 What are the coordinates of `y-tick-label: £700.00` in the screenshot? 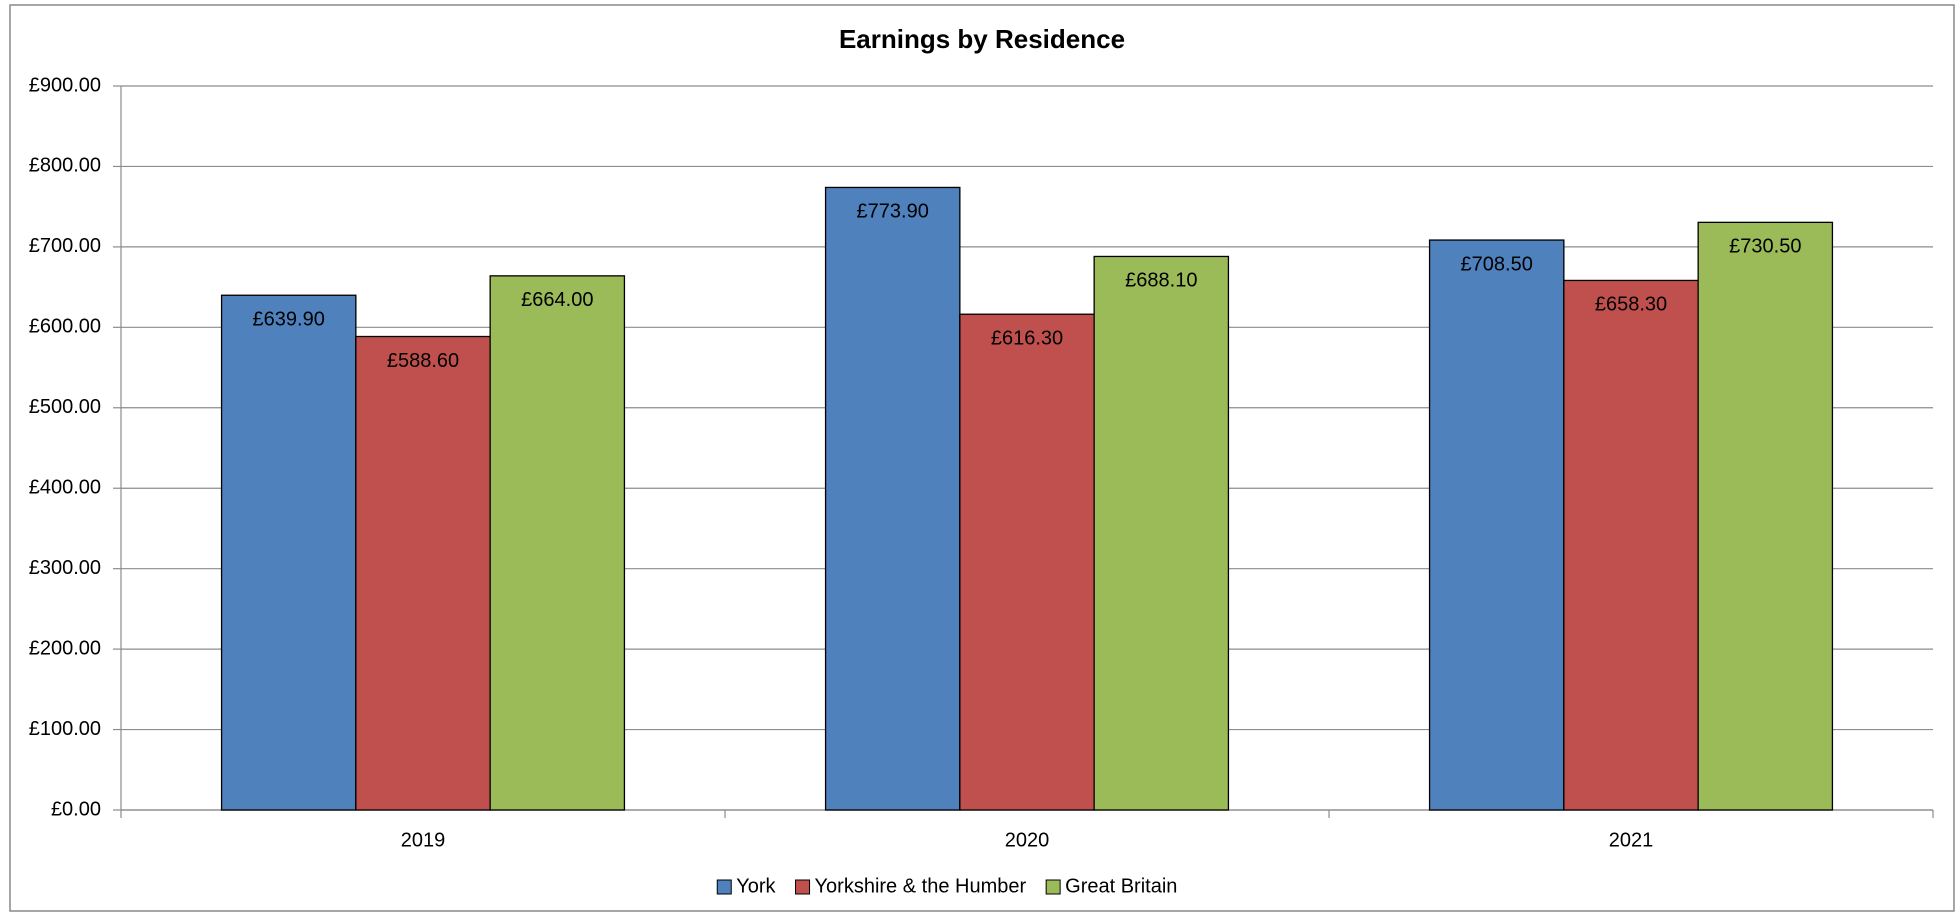 It's located at (65, 246).